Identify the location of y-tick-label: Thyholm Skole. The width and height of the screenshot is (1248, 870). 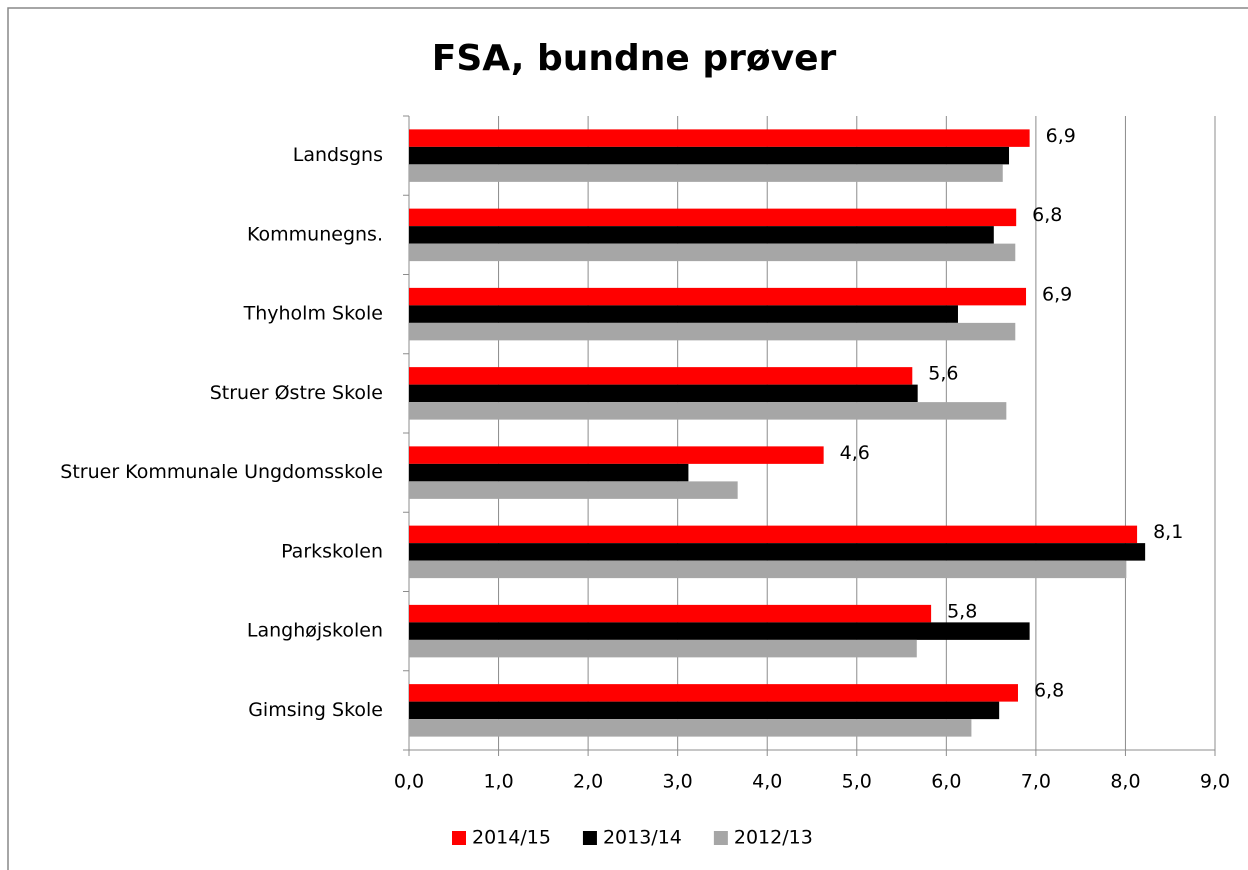
(313, 314).